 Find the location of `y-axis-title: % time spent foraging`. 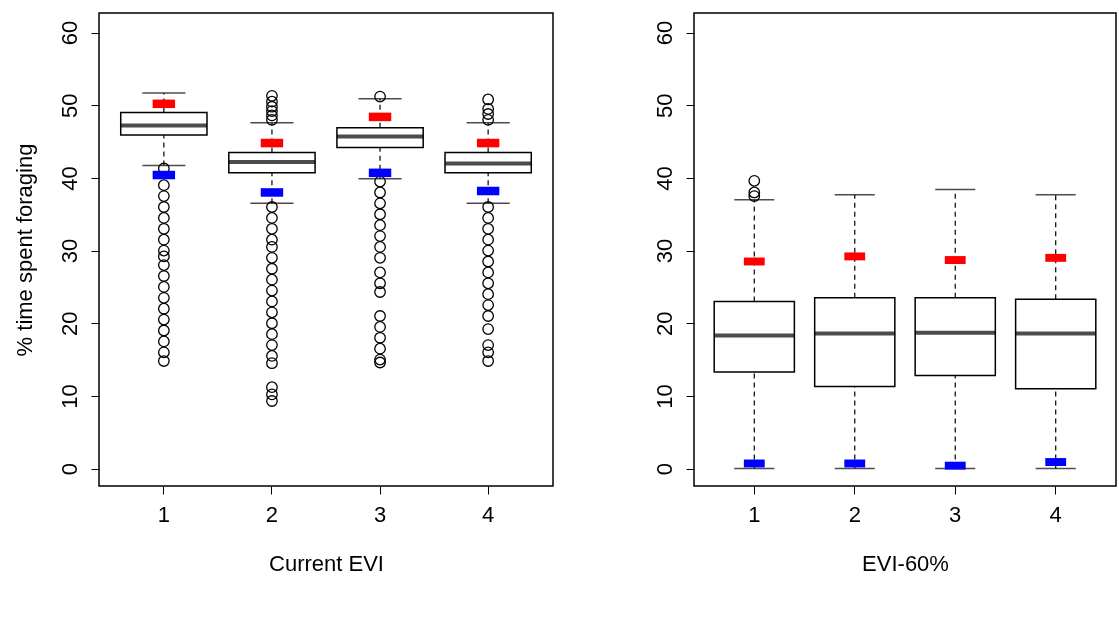

y-axis-title: % time spent foraging is located at coordinates (24, 250).